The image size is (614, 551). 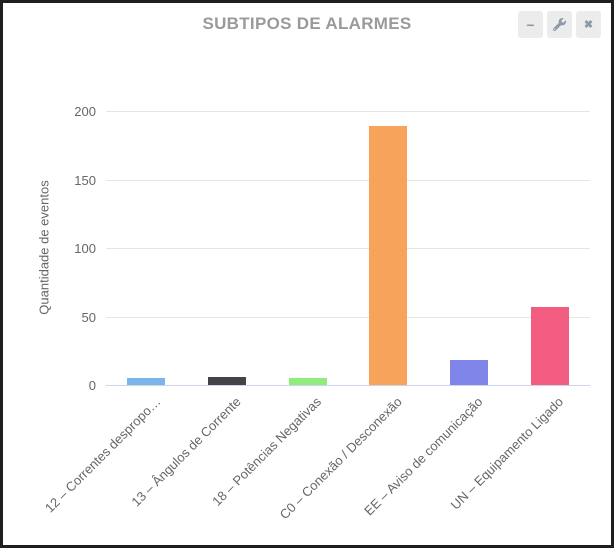 I want to click on widget-header: SUBTIPOS DE ALARMES − ✖, so click(x=307, y=23).